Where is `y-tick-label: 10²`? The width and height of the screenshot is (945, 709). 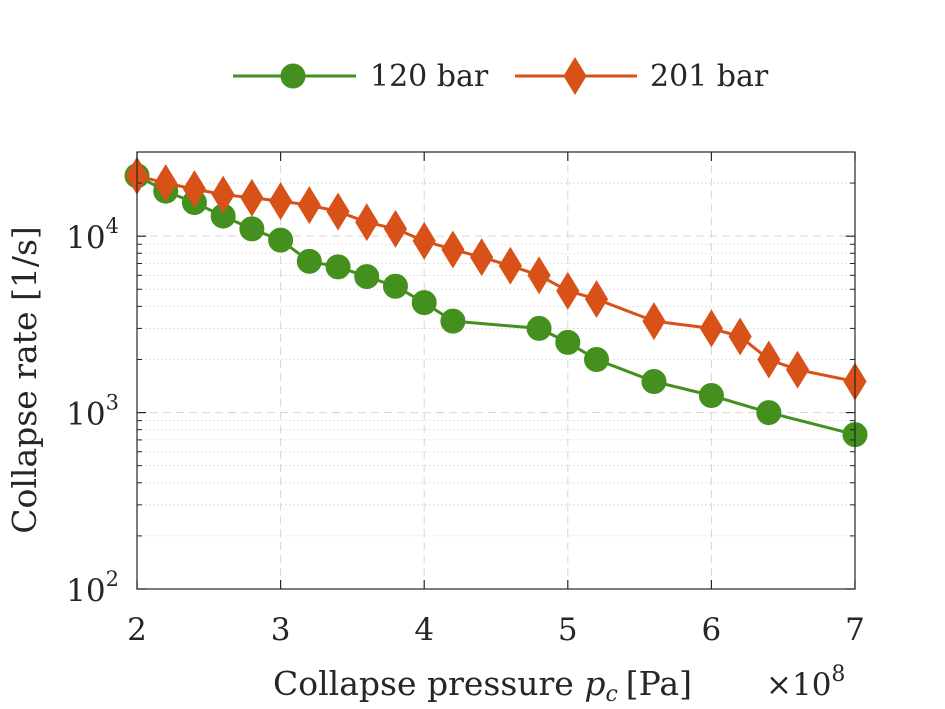 y-tick-label: 10² is located at coordinates (92, 588).